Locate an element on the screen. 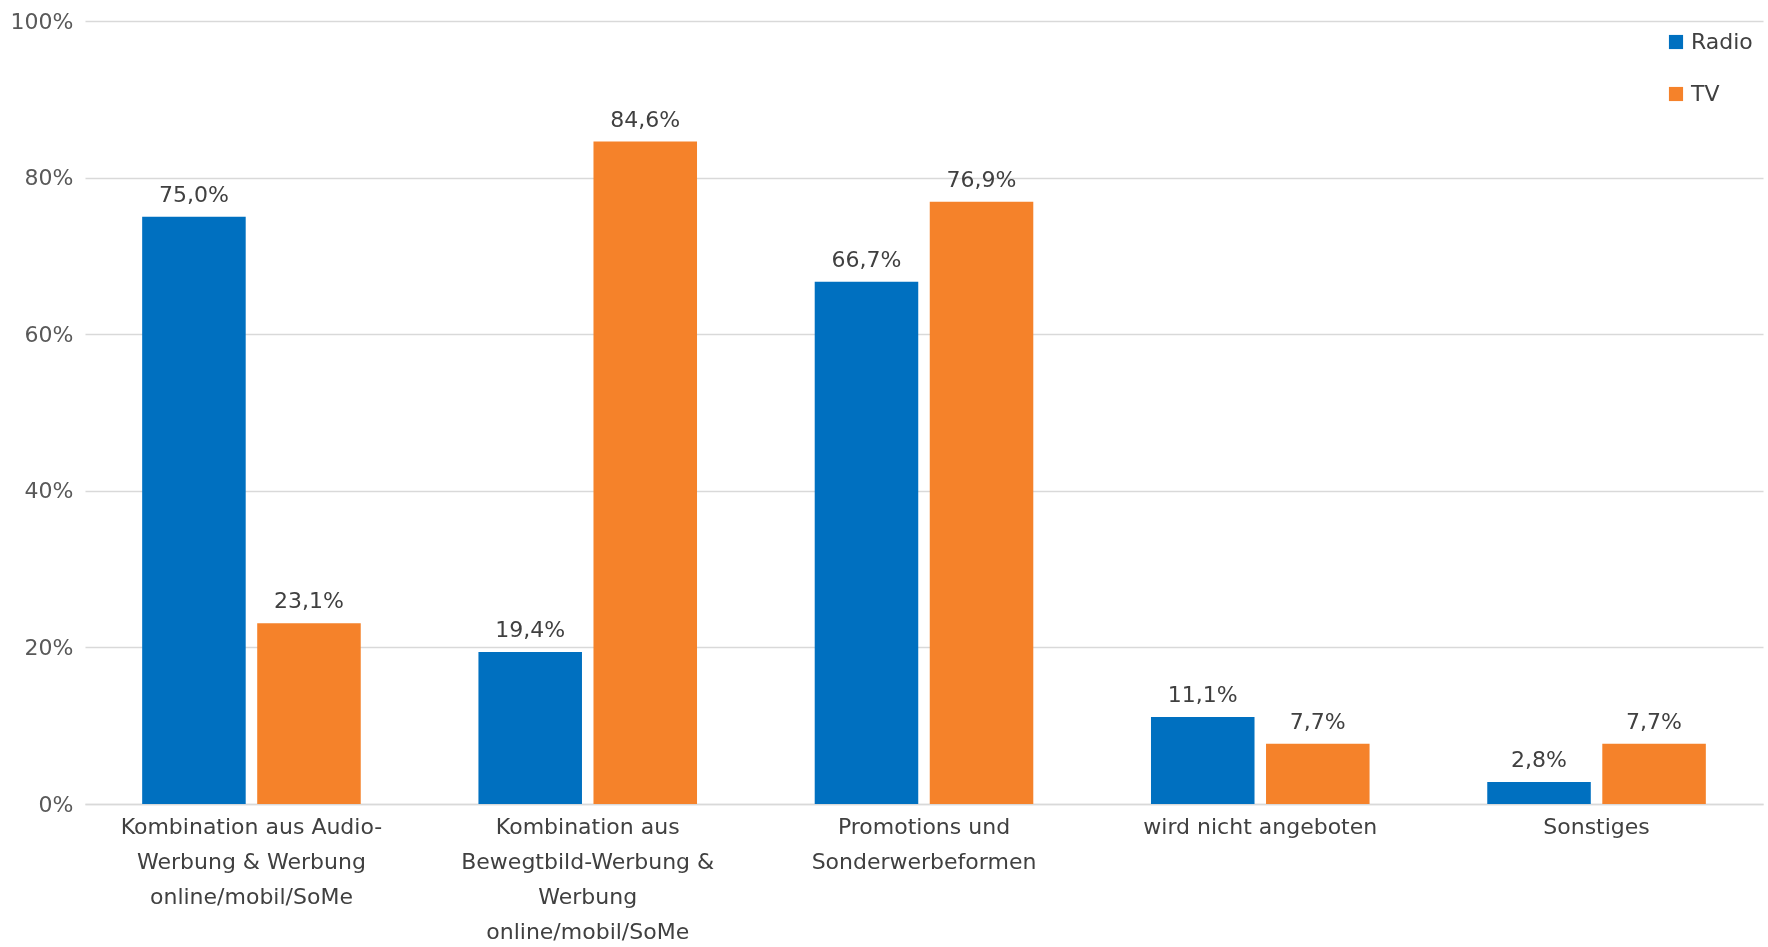 The height and width of the screenshot is (947, 1768). data-label: 2,8% is located at coordinates (1539, 760).